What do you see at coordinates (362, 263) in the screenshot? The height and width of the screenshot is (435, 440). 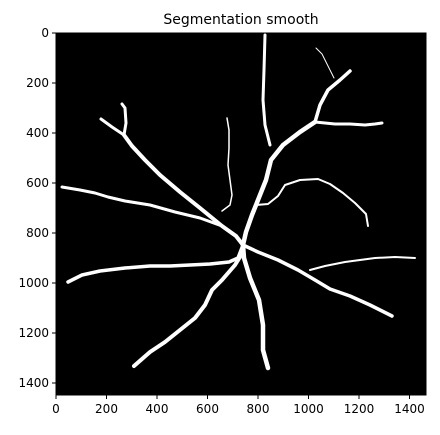 I see `vessel-far-right` at bounding box center [362, 263].